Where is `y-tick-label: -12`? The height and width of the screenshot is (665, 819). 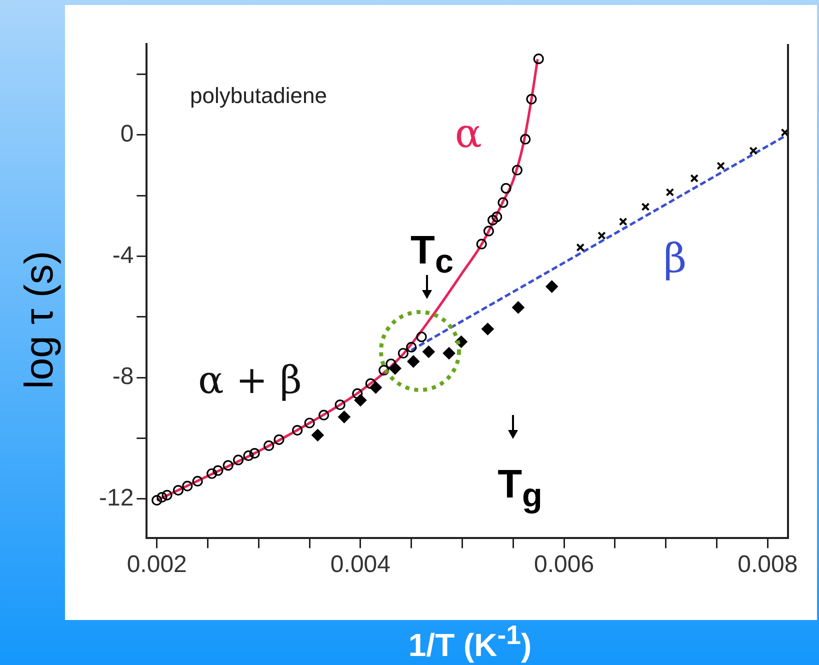 y-tick-label: -12 is located at coordinates (116, 498).